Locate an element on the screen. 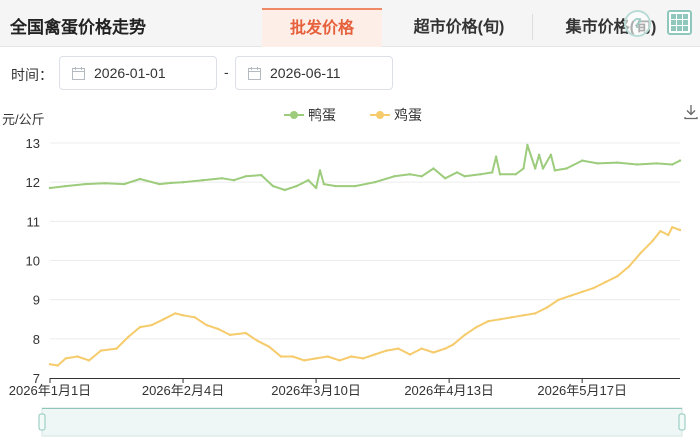 The width and height of the screenshot is (700, 438). data-zoom-slider is located at coordinates (362, 422).